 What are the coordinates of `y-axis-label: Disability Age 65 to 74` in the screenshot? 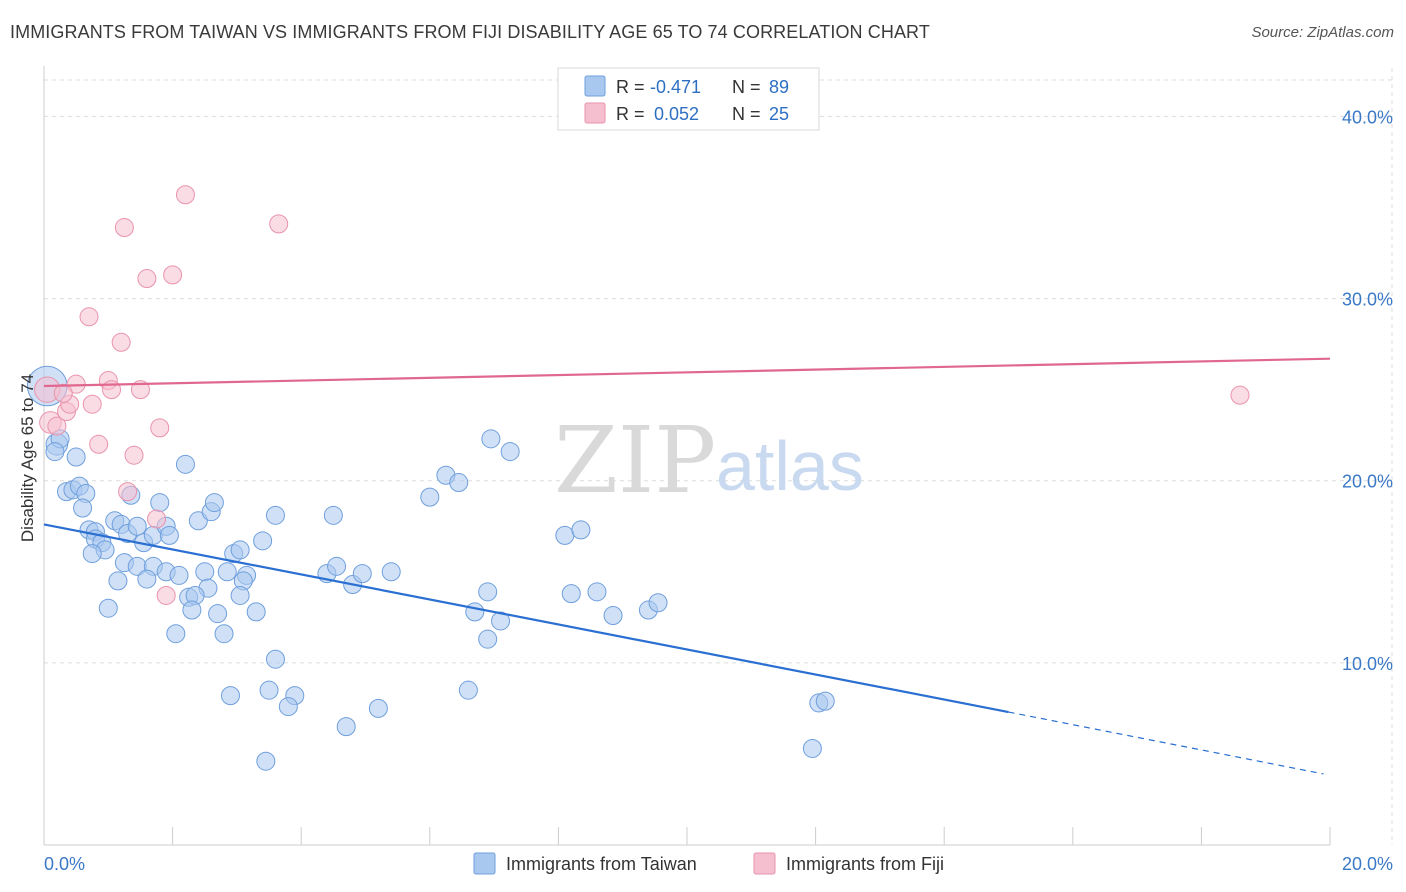 It's located at (27, 458).